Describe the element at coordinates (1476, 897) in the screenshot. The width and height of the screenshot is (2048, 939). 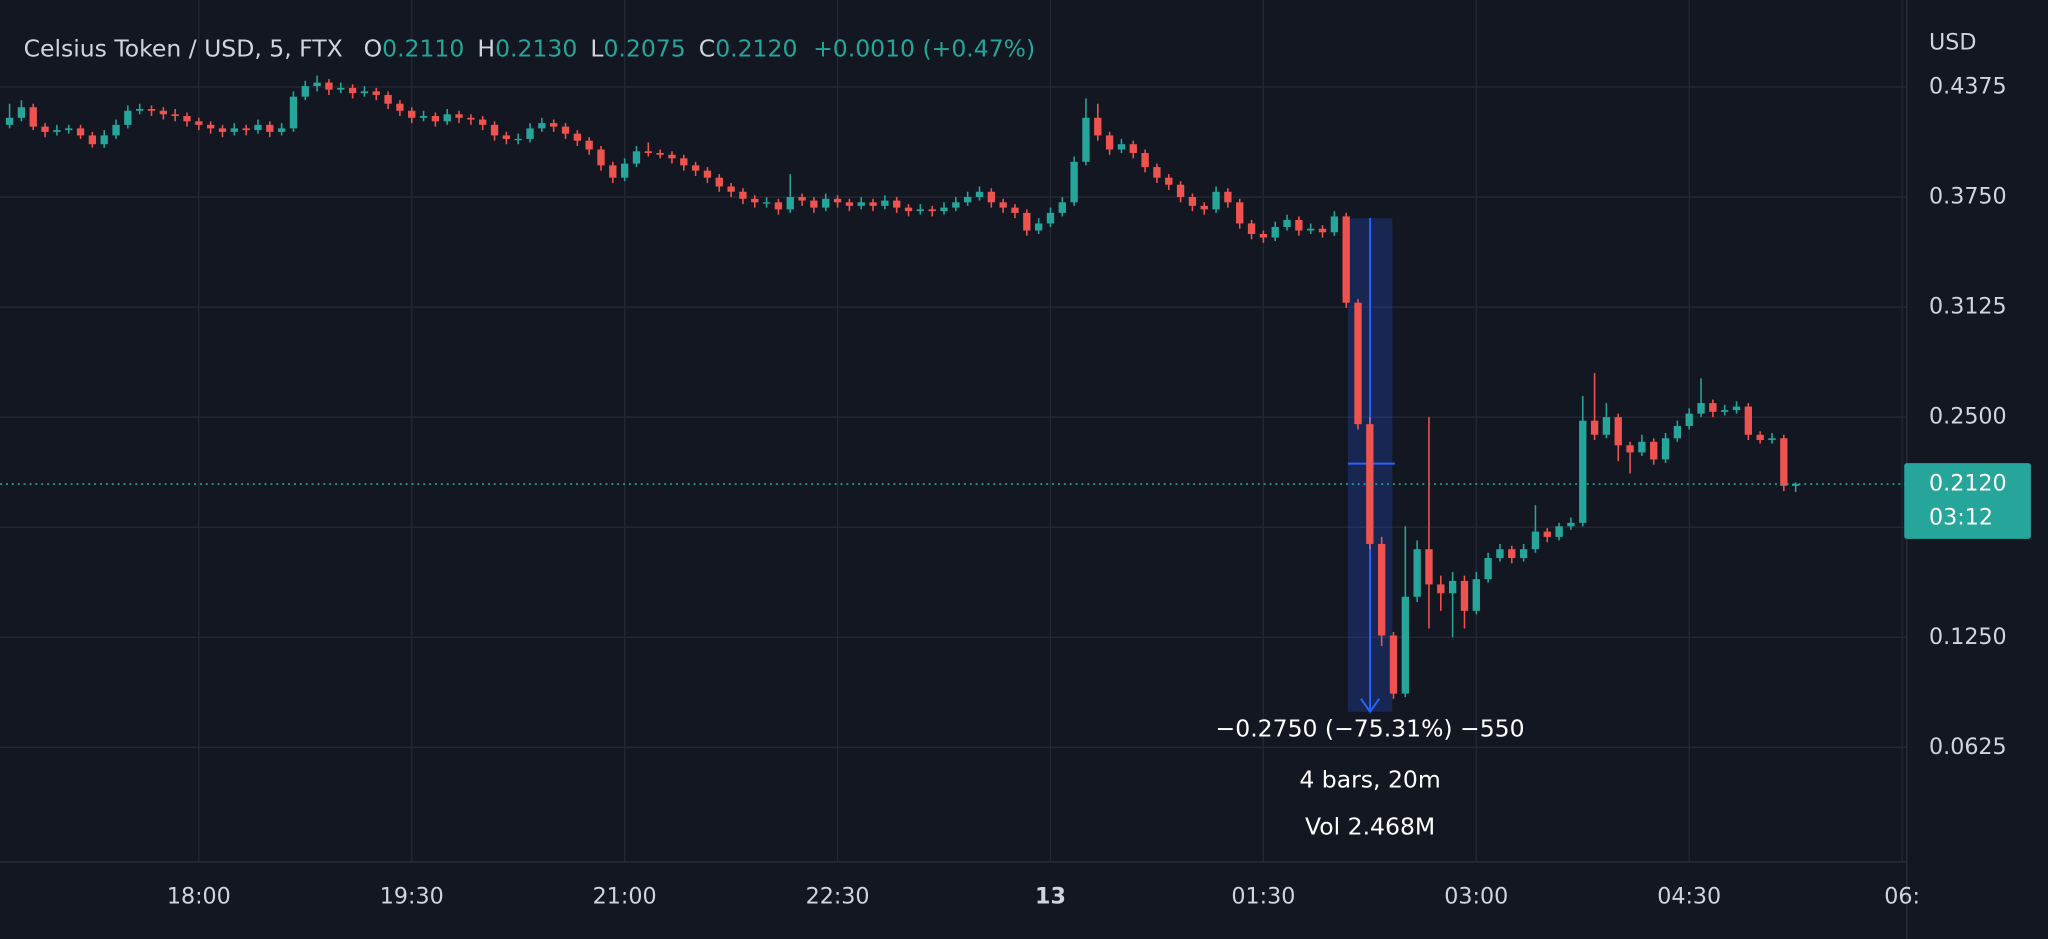
I see `x-tick-label: 03:00` at that location.